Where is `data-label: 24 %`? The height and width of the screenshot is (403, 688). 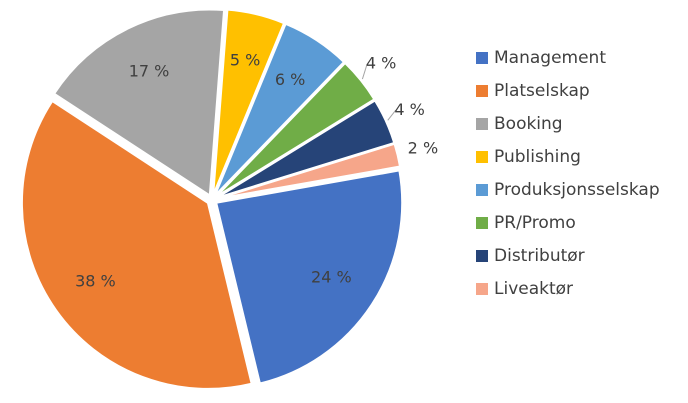
data-label: 24 % is located at coordinates (331, 277).